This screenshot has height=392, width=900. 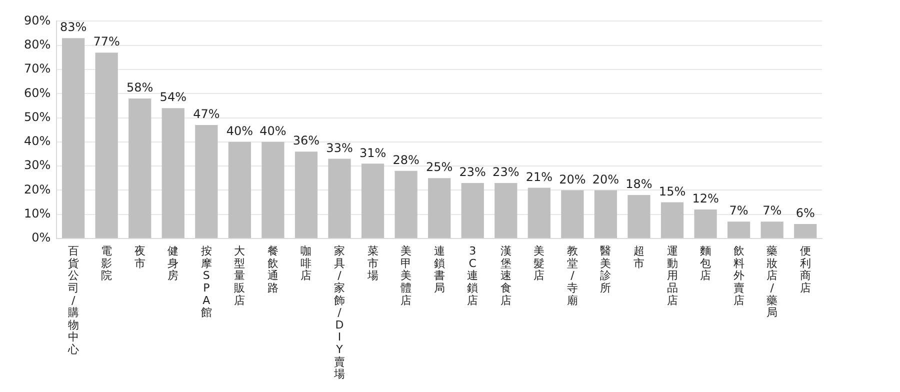 What do you see at coordinates (306, 263) in the screenshot?
I see `x-tick-label: 咖啡店` at bounding box center [306, 263].